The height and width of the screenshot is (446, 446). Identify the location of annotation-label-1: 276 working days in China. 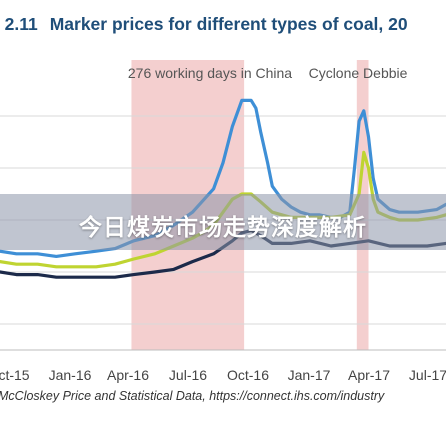
(210, 73).